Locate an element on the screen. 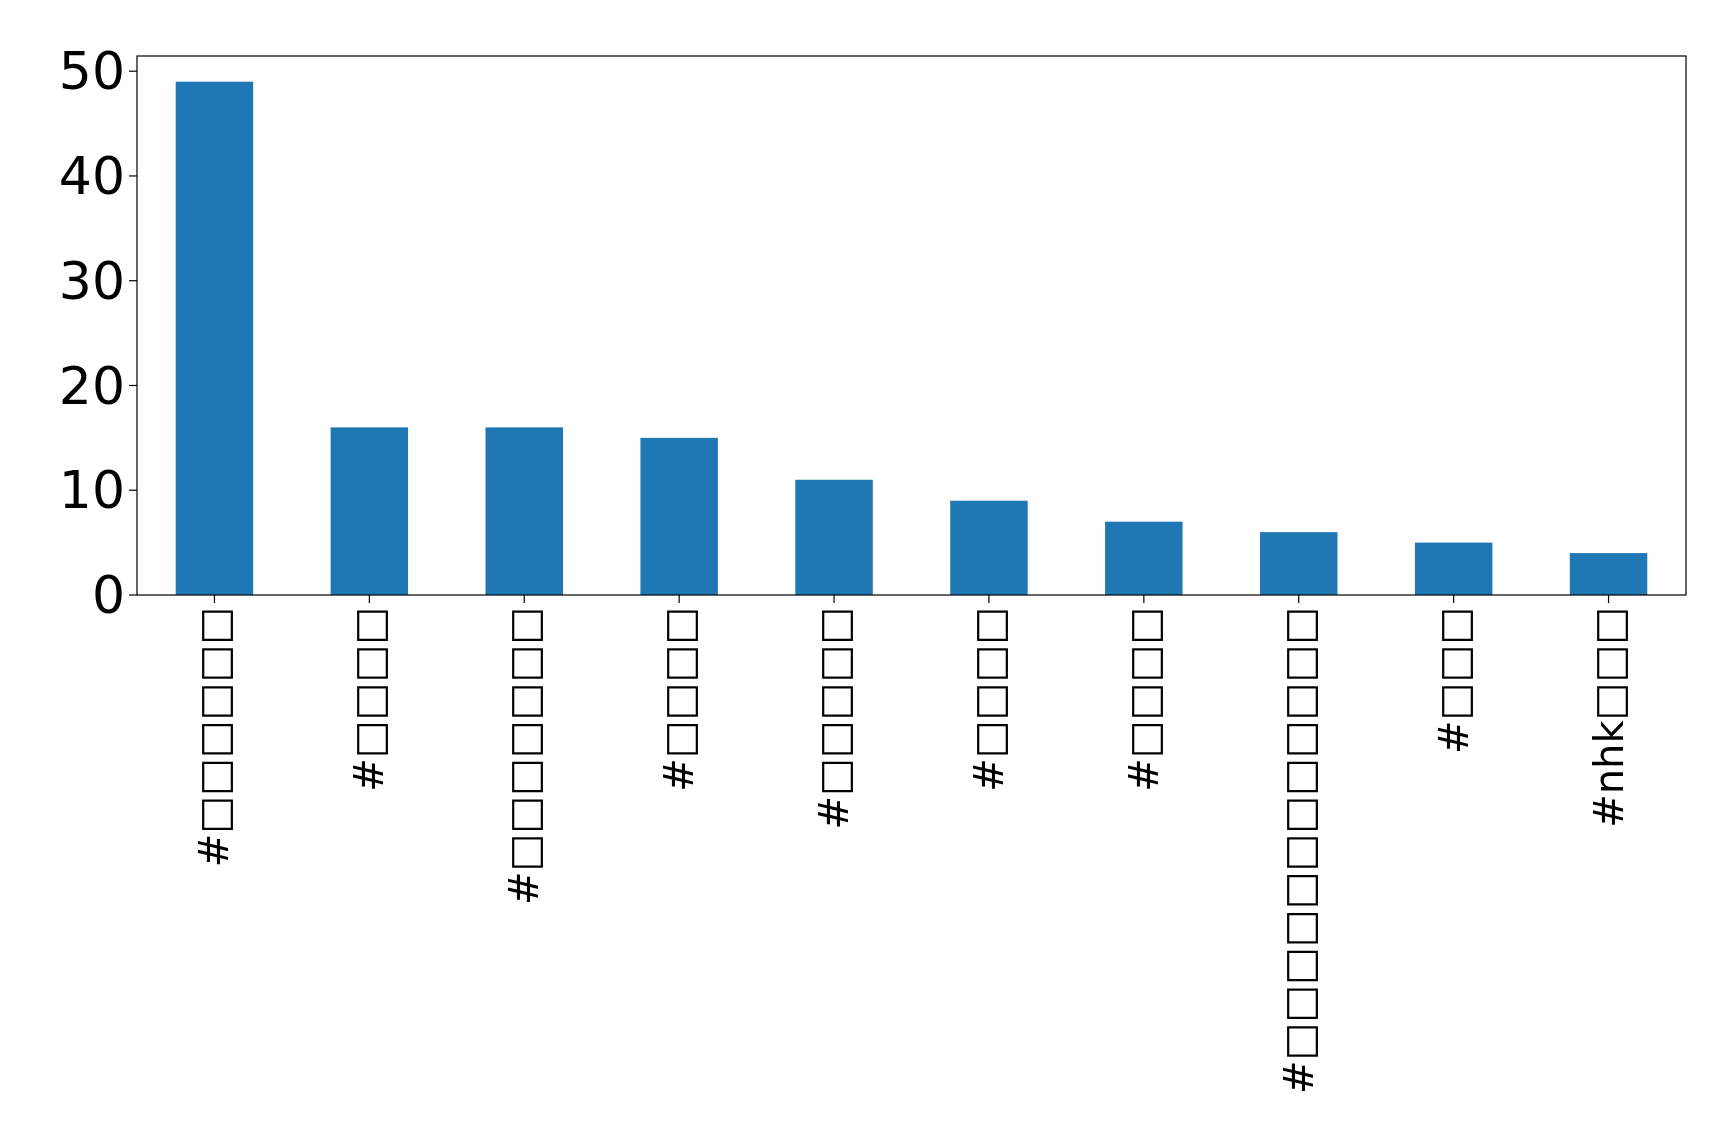 The height and width of the screenshot is (1139, 1719). x-tick-label: #□□□ is located at coordinates (1453, 680).